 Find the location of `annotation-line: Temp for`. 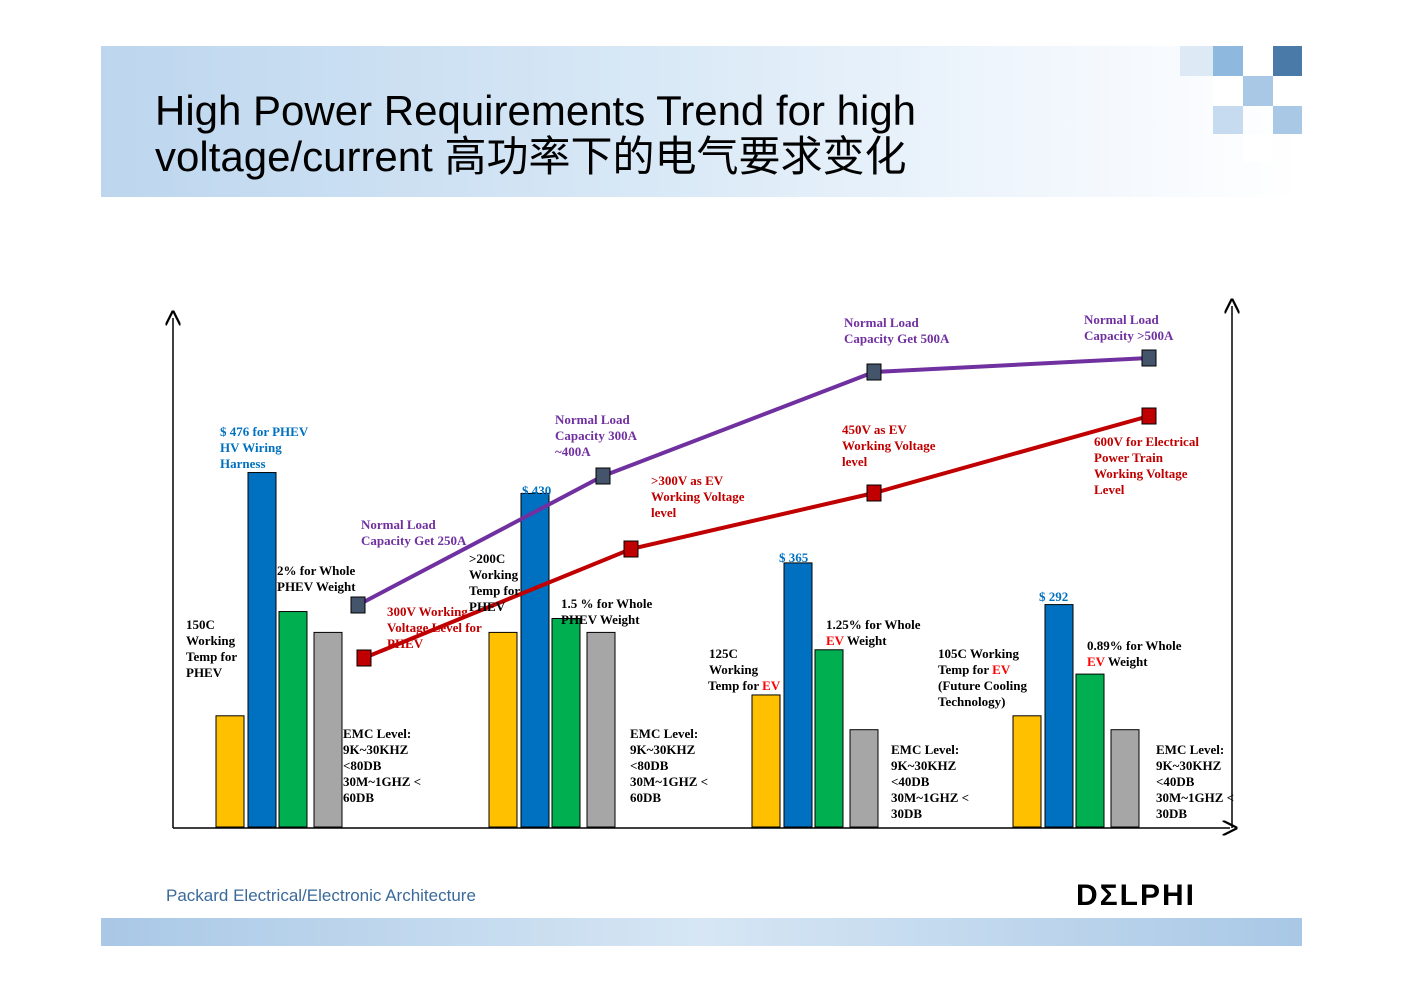

annotation-line: Temp for is located at coordinates (494, 590).